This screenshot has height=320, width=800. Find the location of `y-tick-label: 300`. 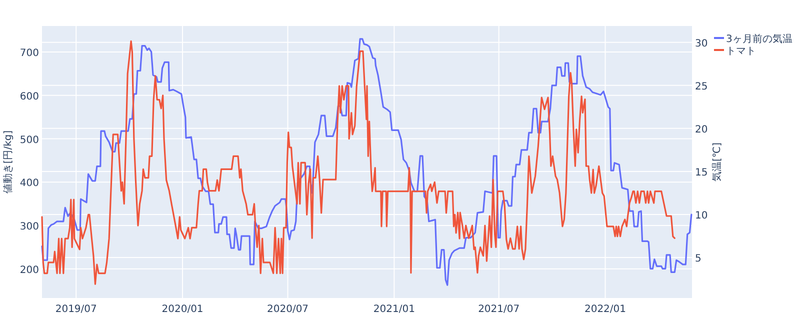

y-tick-label: 300 is located at coordinates (29, 227).